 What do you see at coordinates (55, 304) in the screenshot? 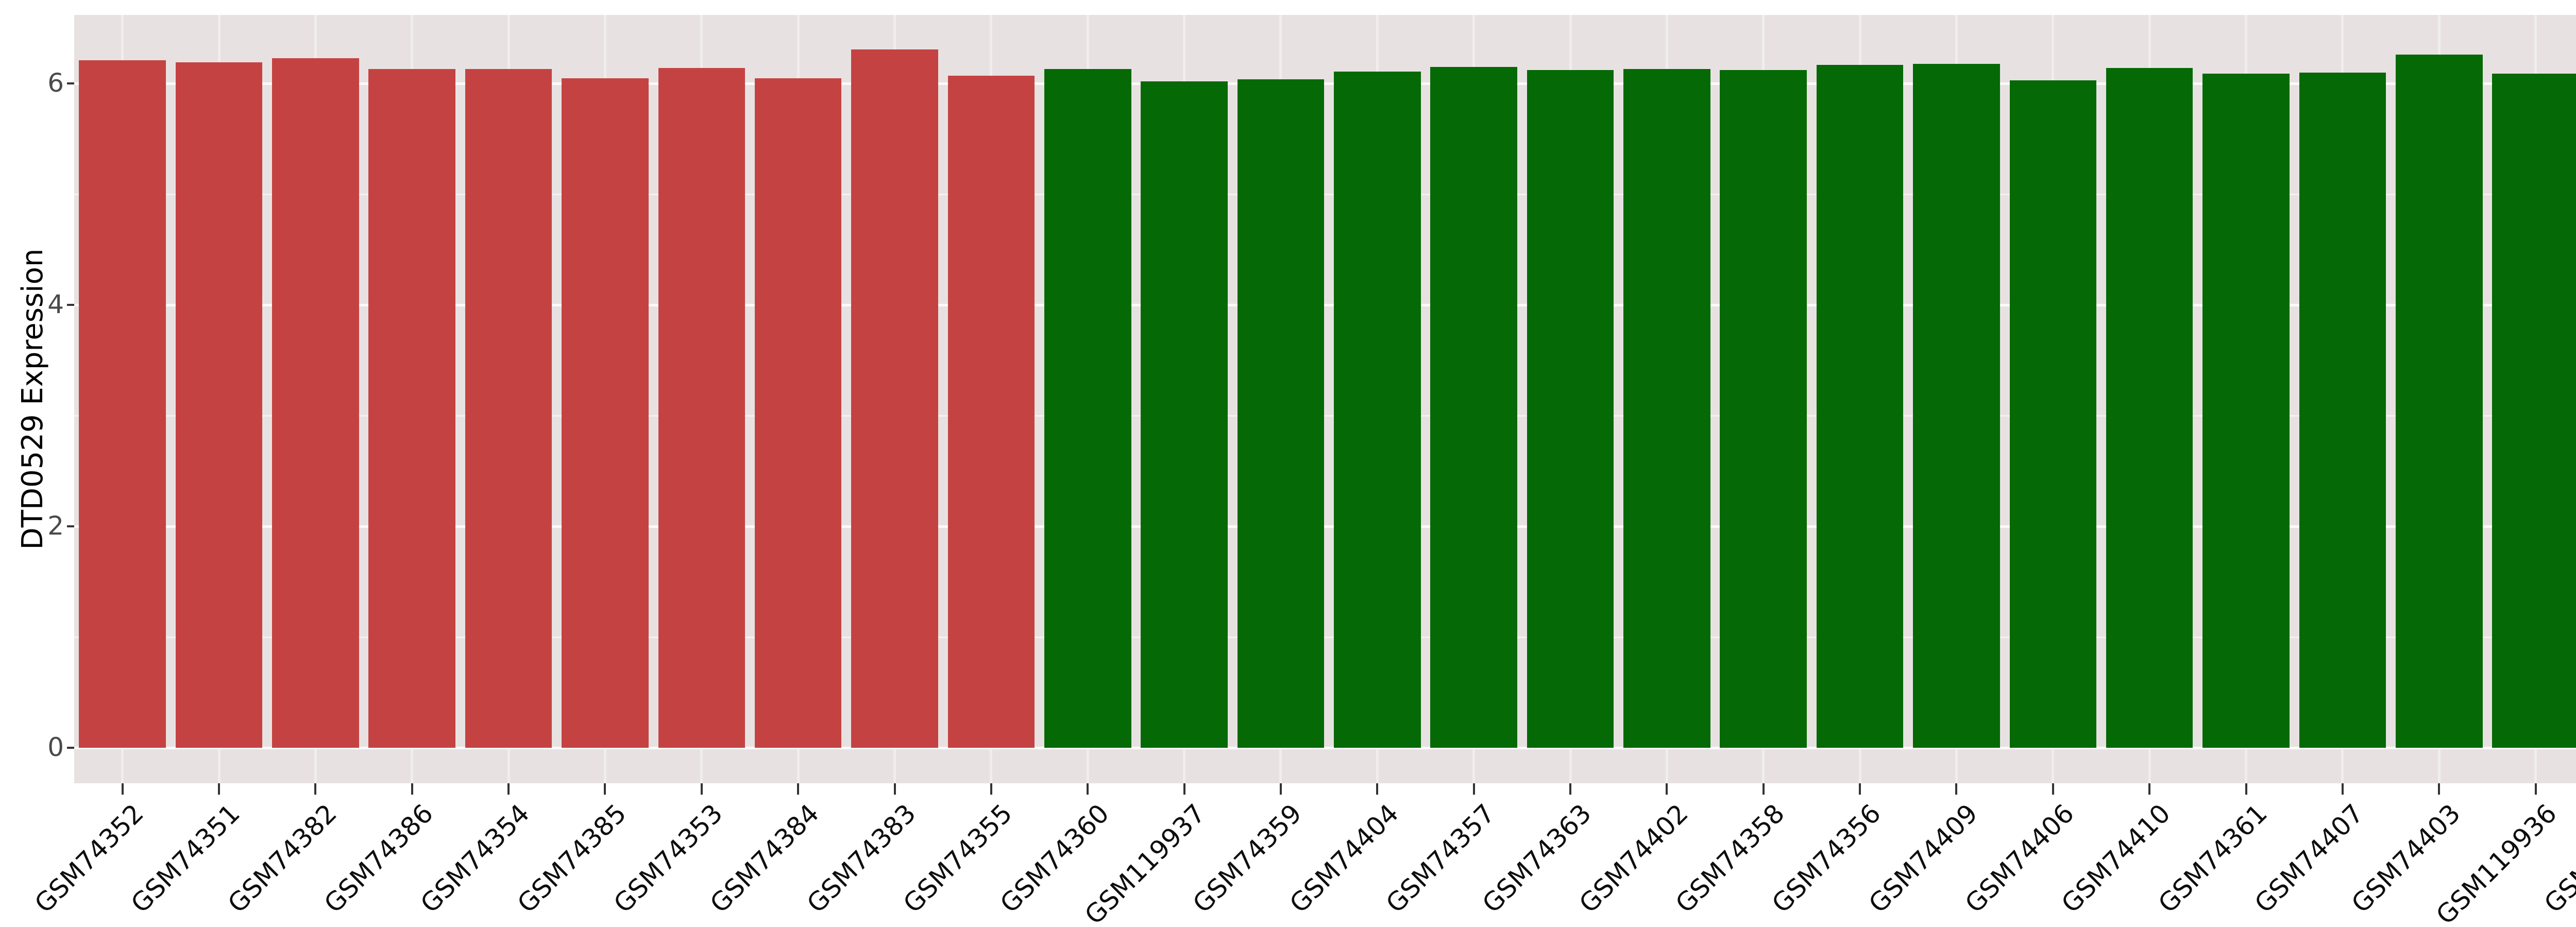
I see `y-tick-label: 4` at bounding box center [55, 304].